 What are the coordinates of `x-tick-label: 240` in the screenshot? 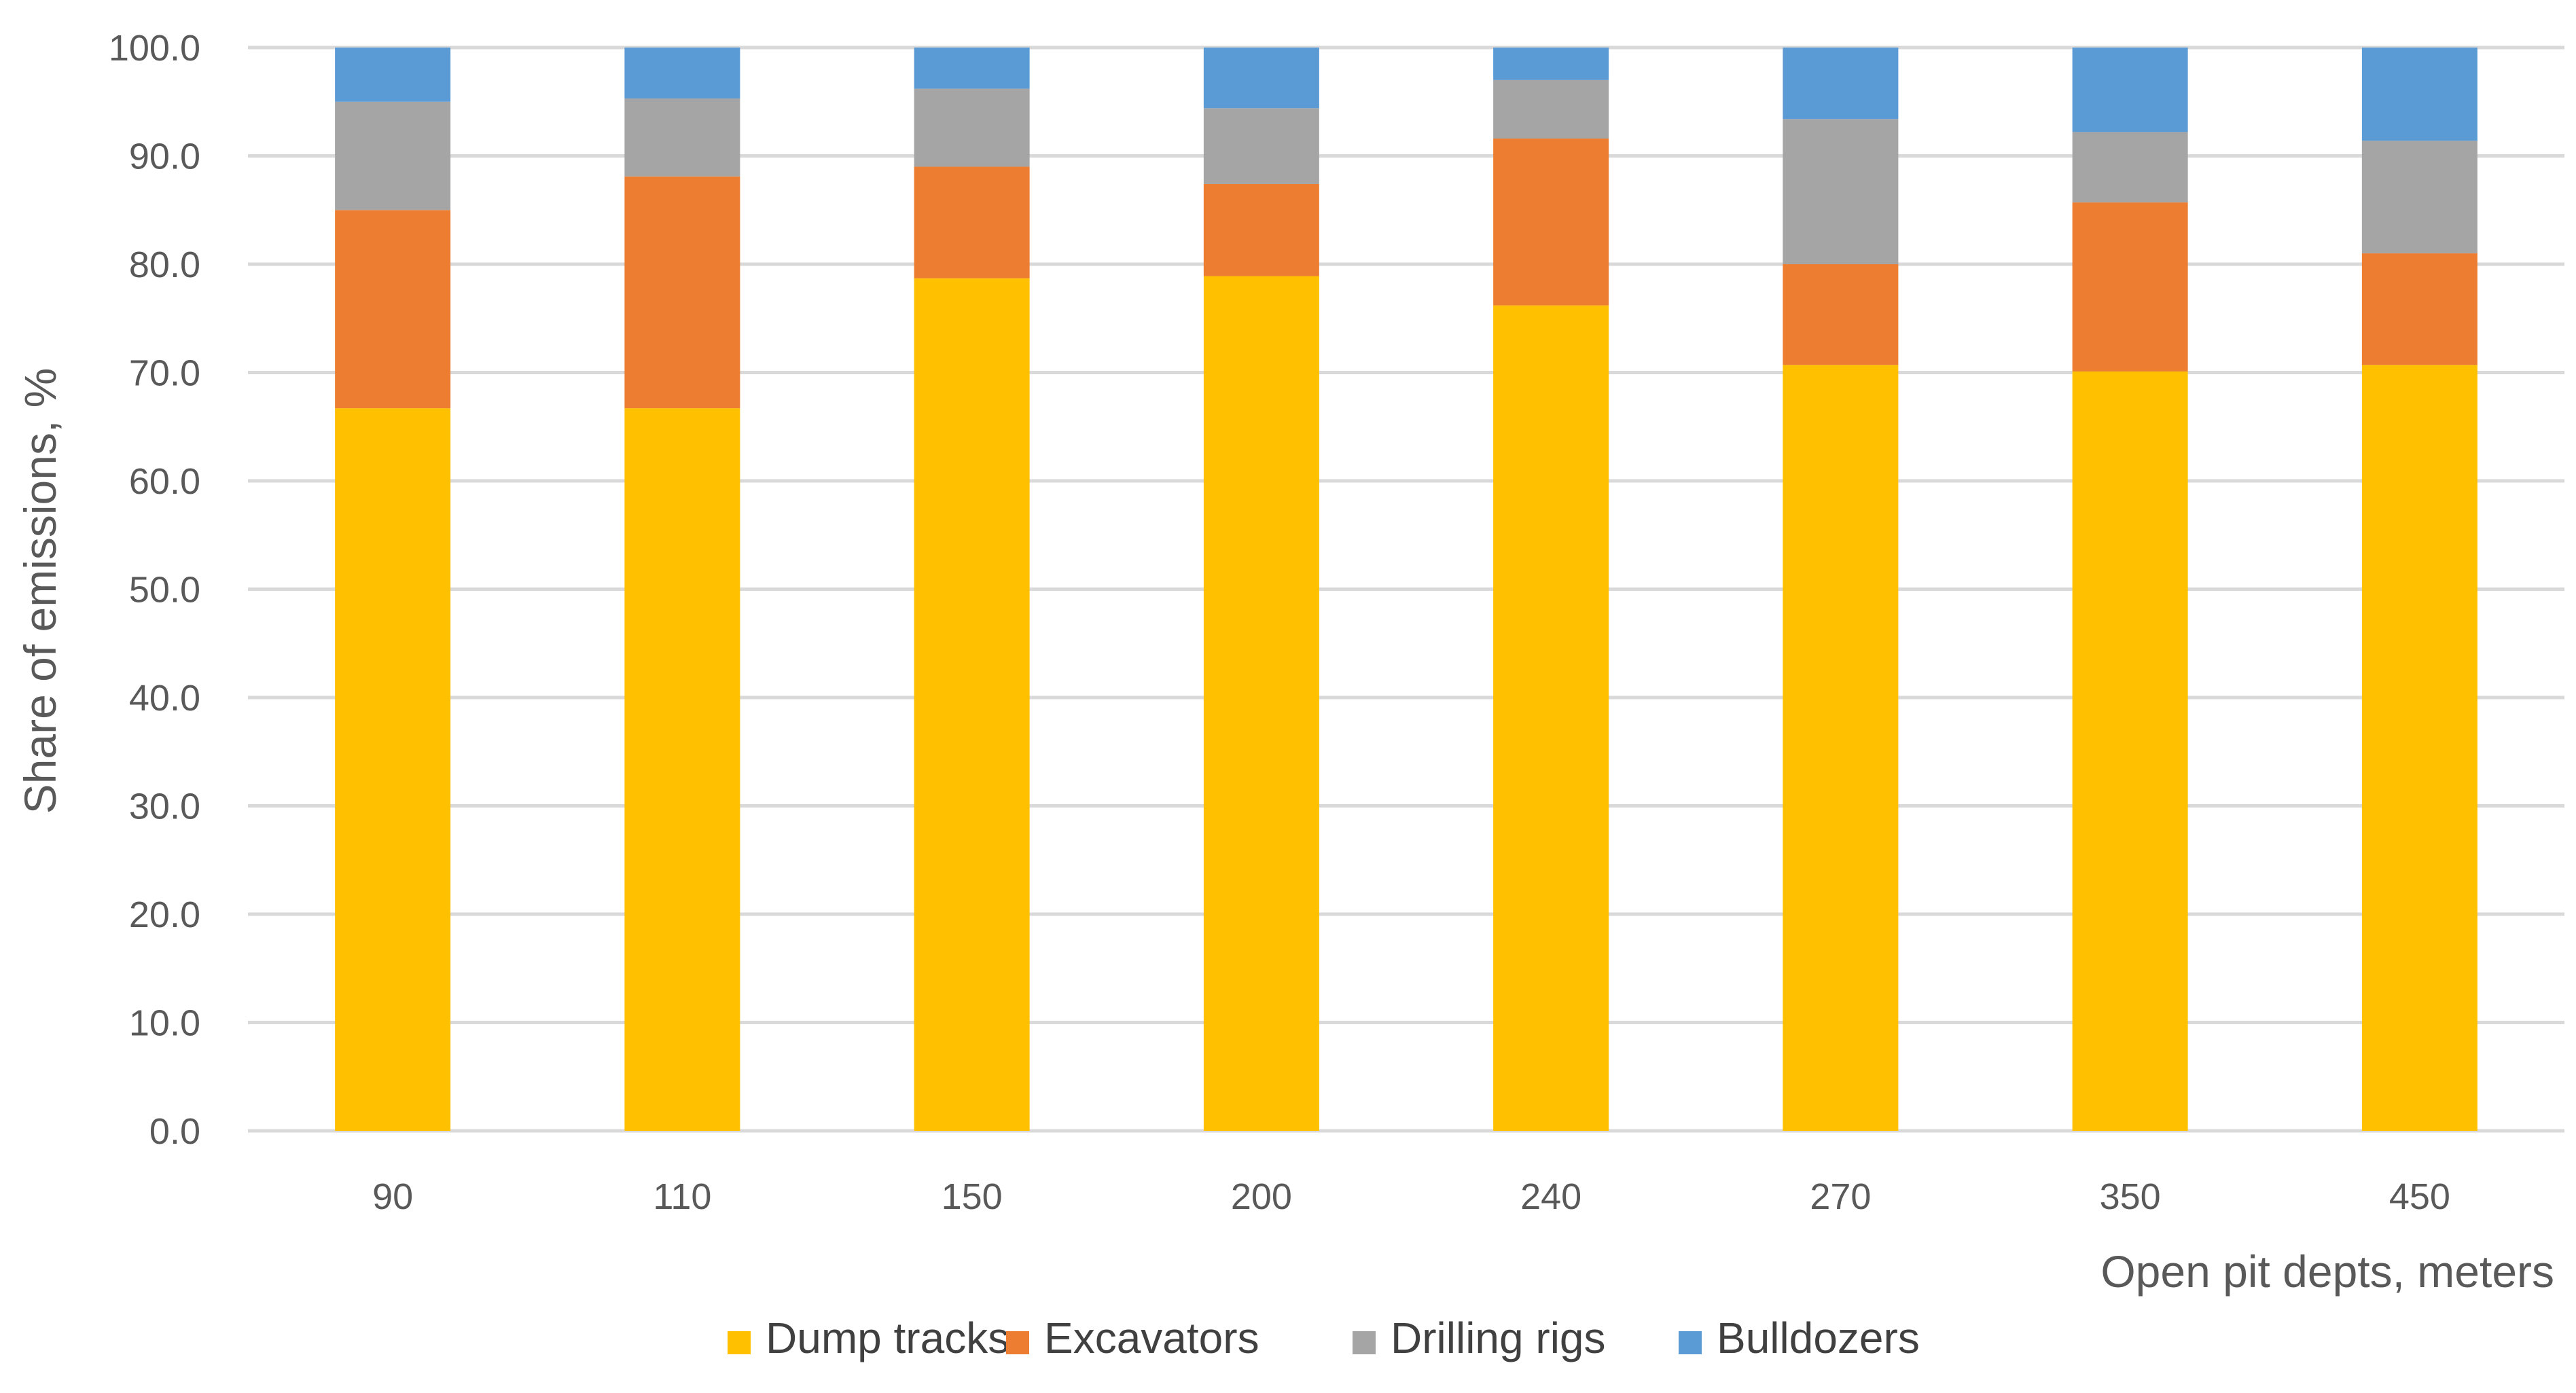 It's located at (1551, 1196).